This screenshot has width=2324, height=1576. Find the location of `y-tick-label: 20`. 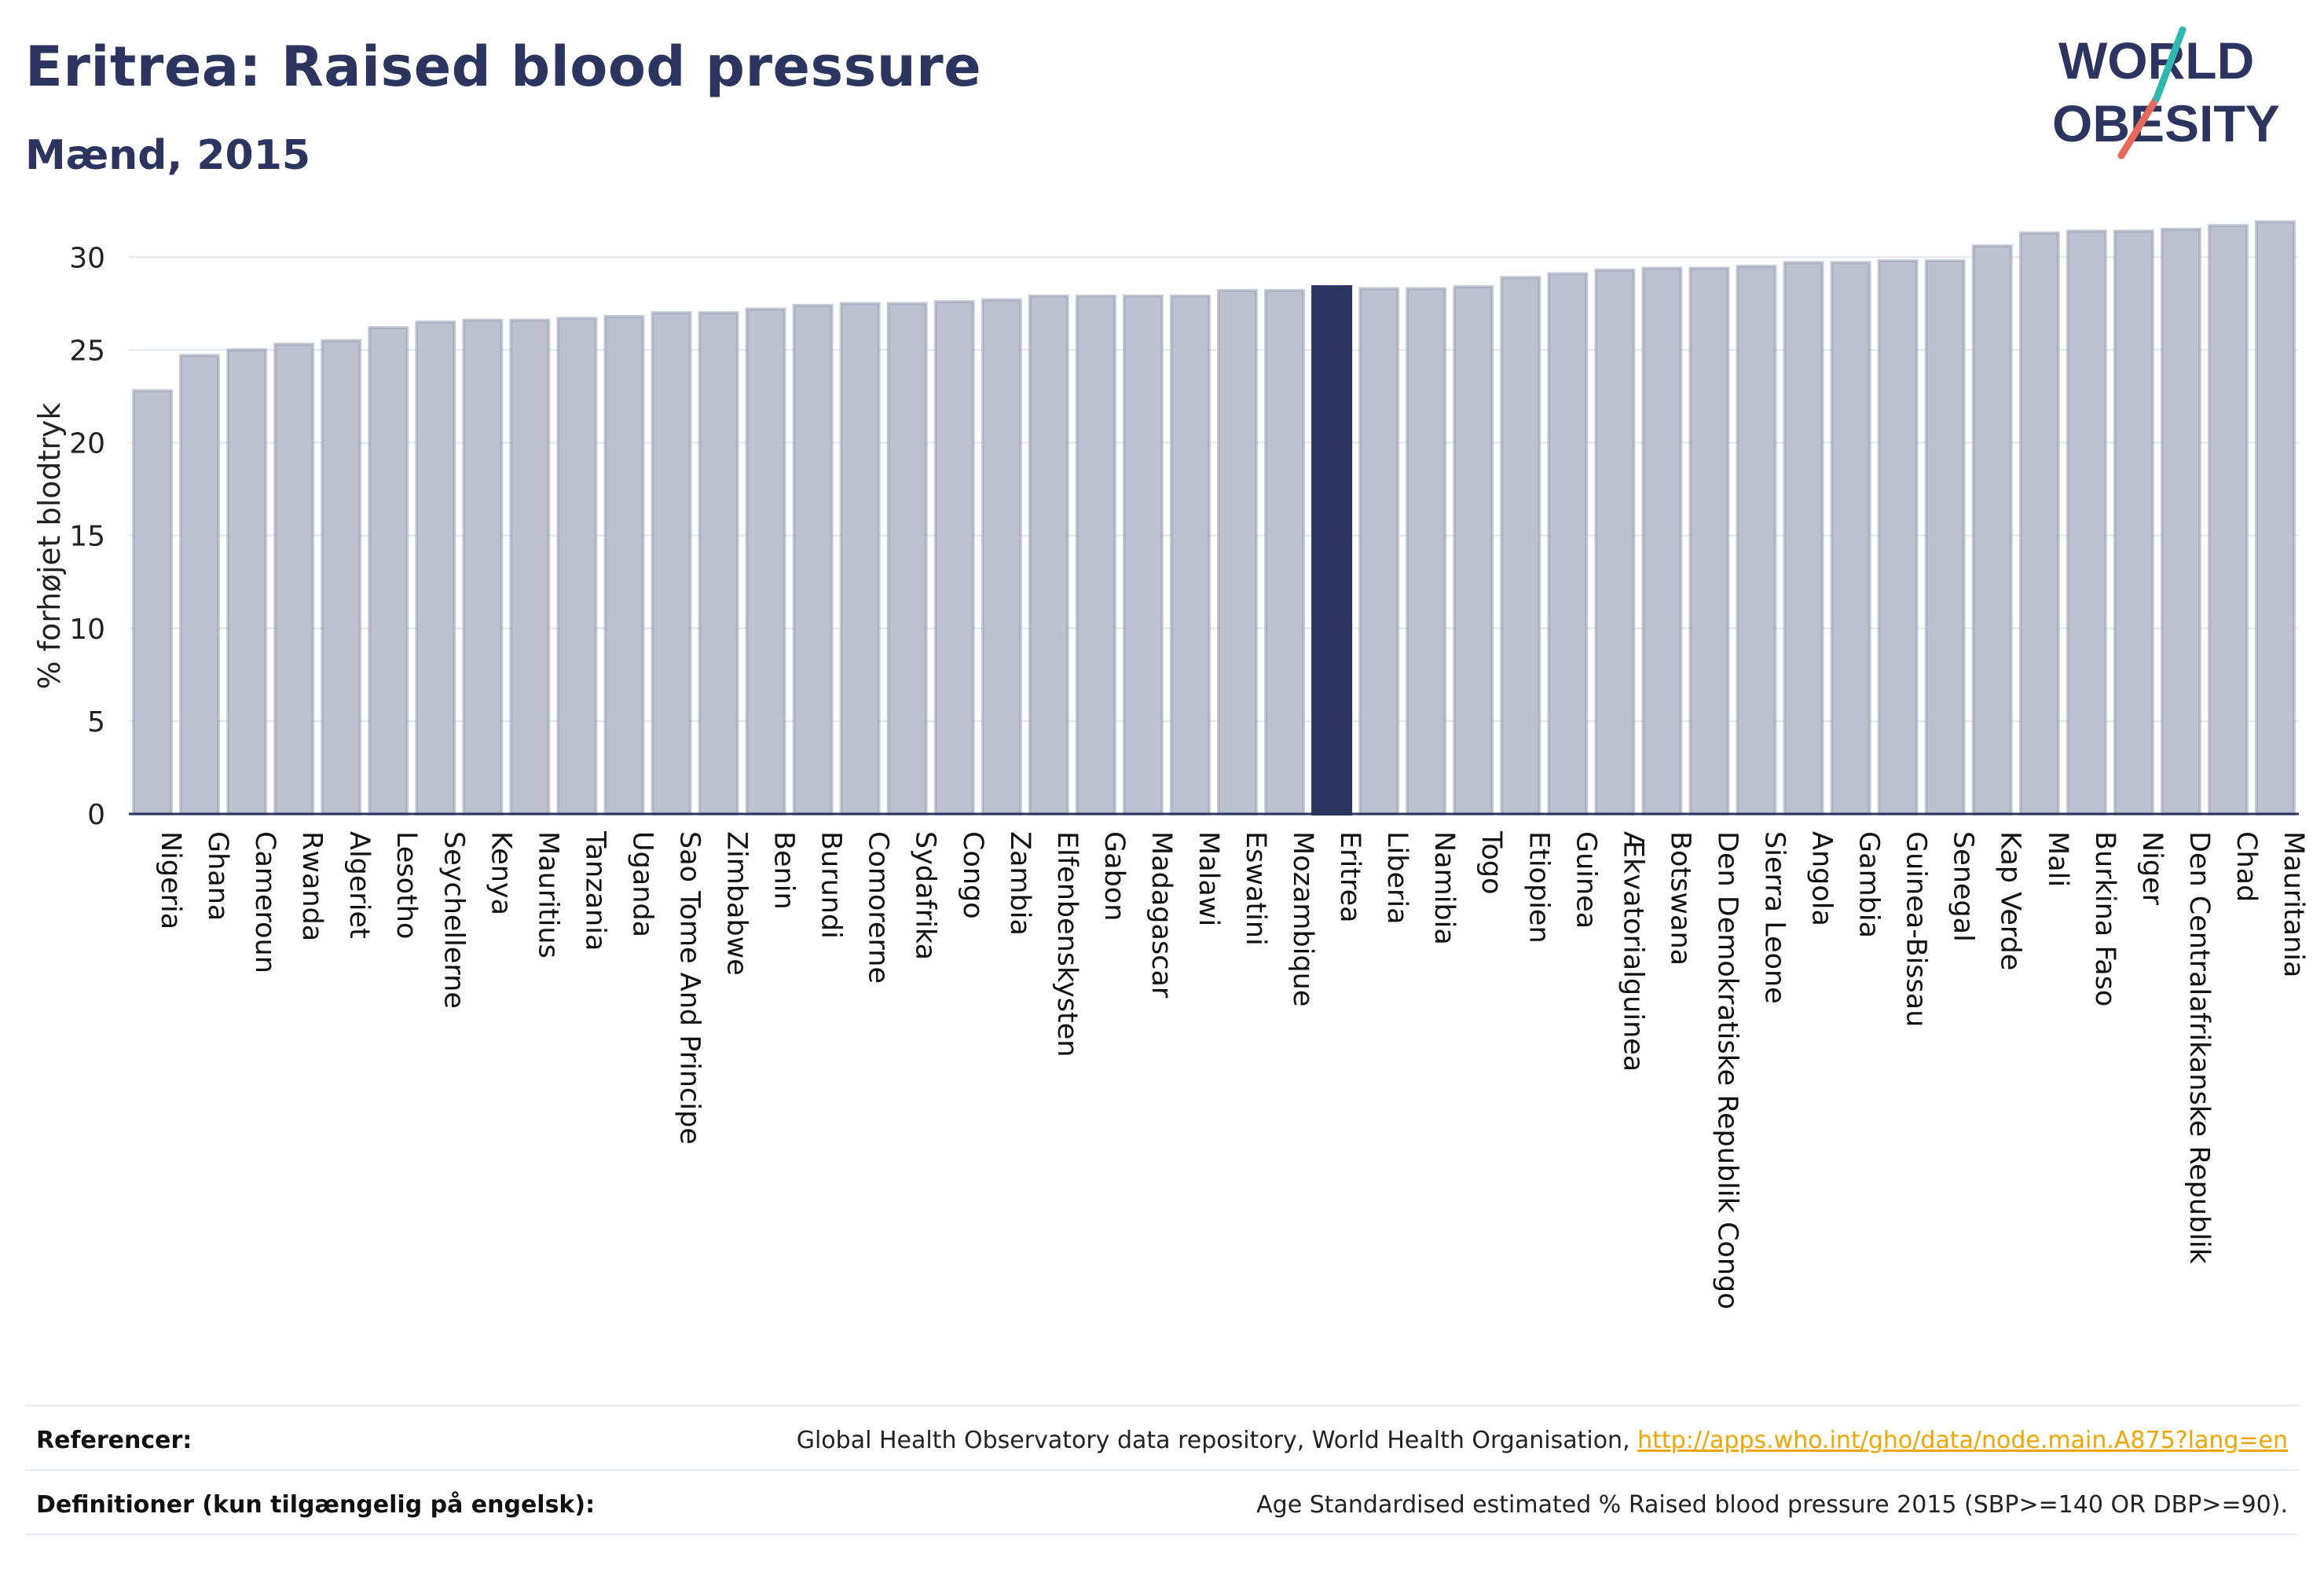

y-tick-label: 20 is located at coordinates (87, 444).